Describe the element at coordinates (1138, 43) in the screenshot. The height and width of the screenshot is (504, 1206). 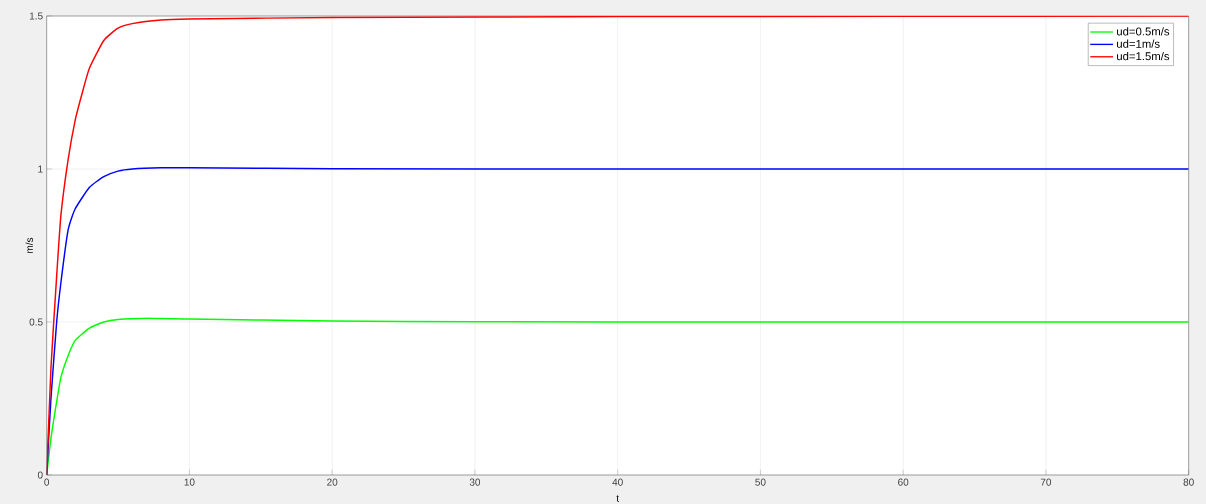
I see `legend-label: ud=1m/s` at that location.